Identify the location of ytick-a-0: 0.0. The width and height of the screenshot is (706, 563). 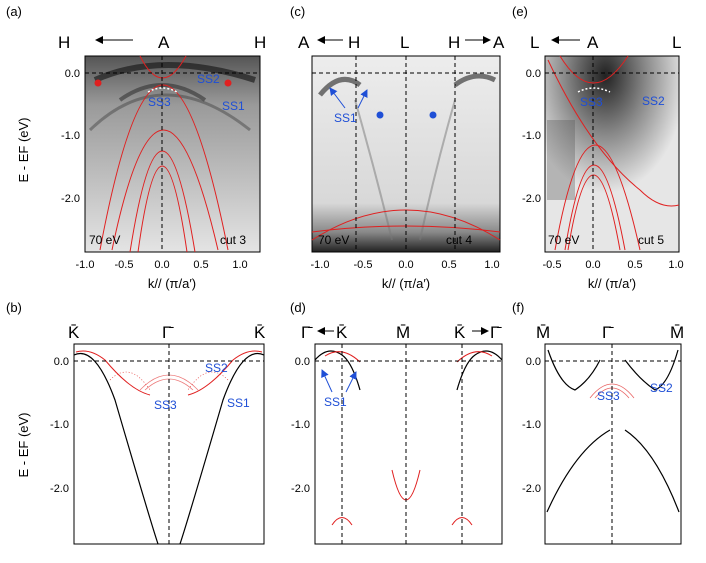
(72, 74).